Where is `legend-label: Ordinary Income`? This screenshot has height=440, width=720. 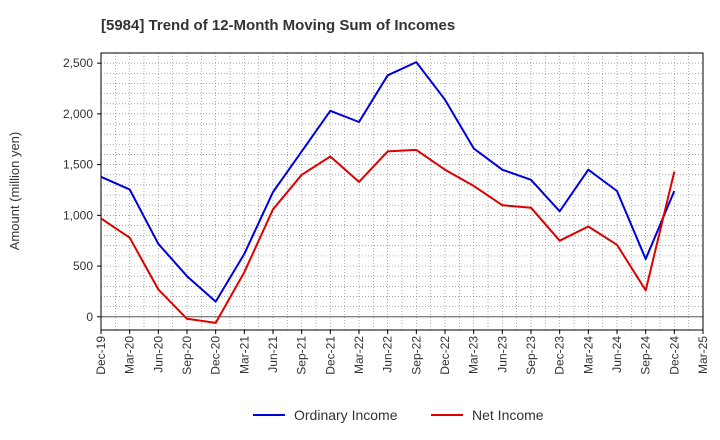
legend-label: Ordinary Income is located at coordinates (346, 415).